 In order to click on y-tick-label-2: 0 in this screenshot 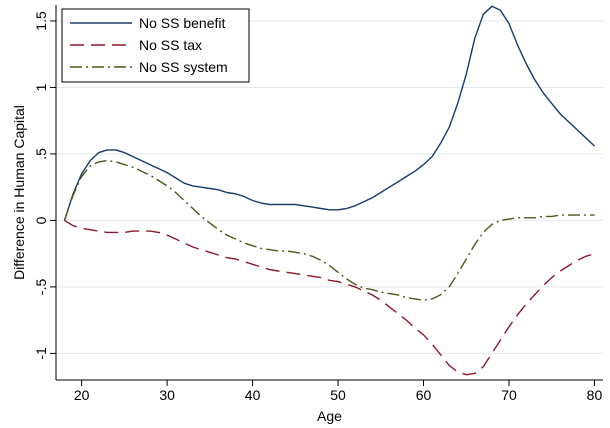, I will do `click(41, 220)`.